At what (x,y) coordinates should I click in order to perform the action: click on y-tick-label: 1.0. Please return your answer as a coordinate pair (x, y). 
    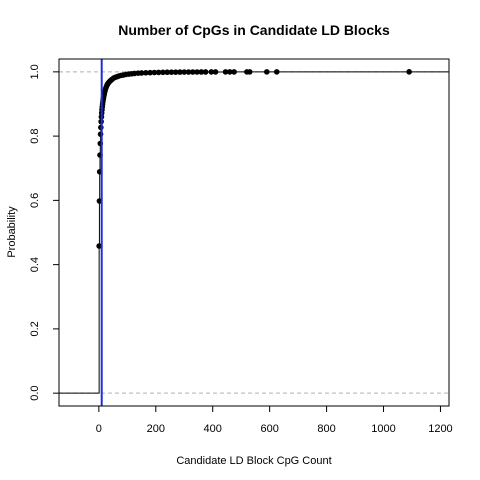
    Looking at the image, I should click on (35, 71).